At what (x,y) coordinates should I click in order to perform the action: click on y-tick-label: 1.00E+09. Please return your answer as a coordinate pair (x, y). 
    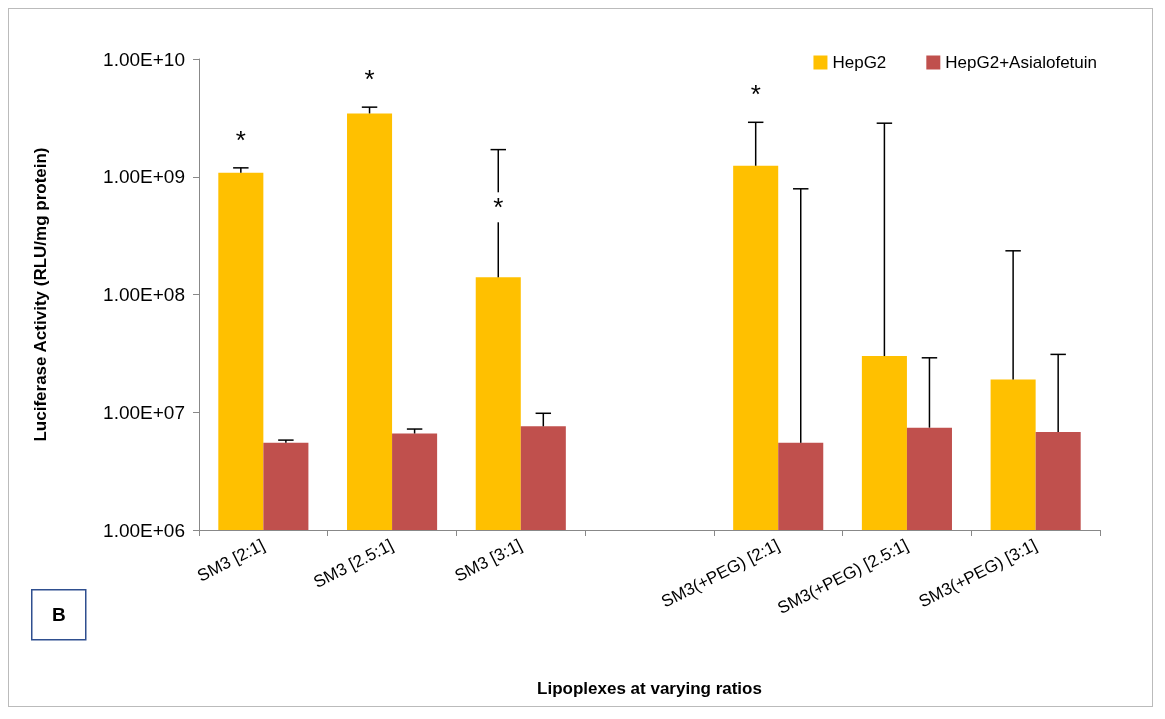
    Looking at the image, I should click on (144, 177).